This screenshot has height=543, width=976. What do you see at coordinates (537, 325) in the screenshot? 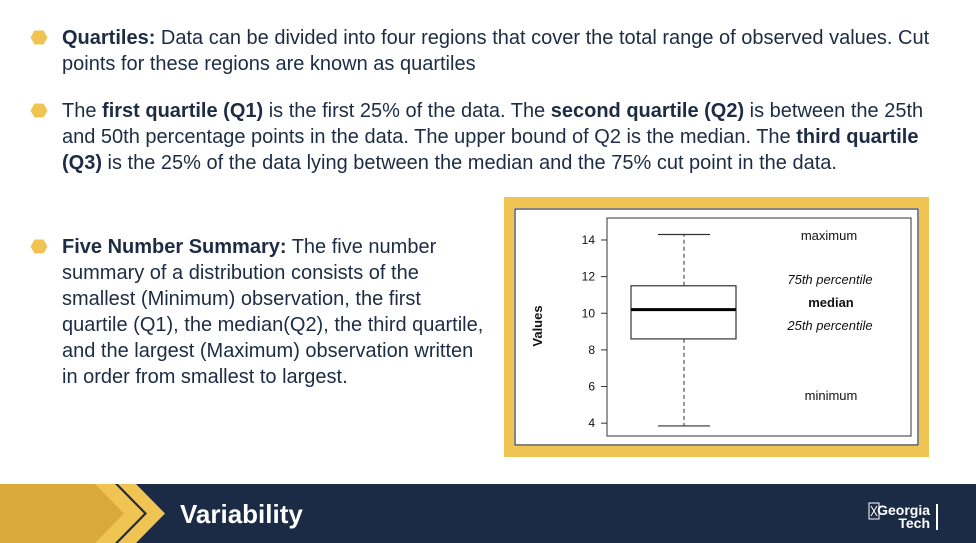
I see `y-axis-label: Values` at bounding box center [537, 325].